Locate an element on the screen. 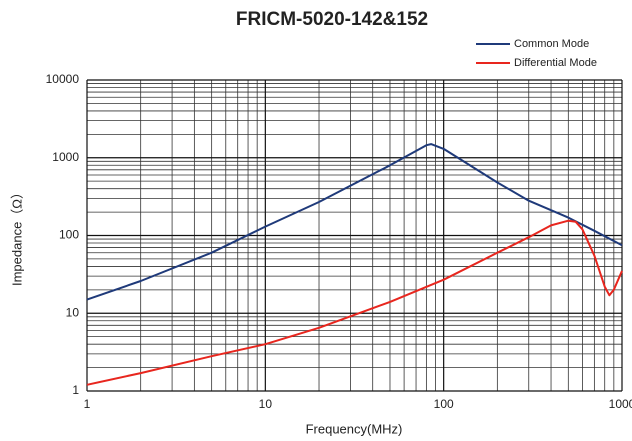 The width and height of the screenshot is (632, 441). x-tick-label: 1 is located at coordinates (87, 404).